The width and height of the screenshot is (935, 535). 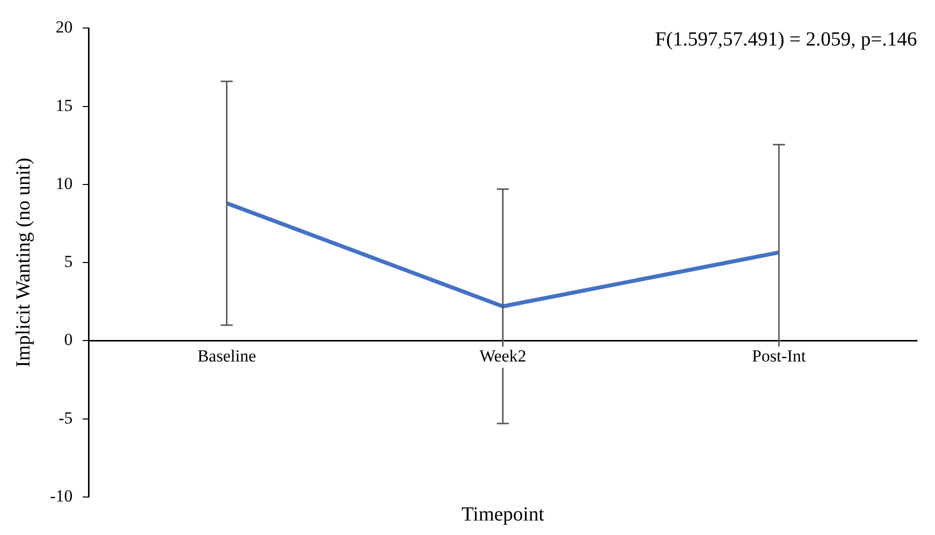 I want to click on x-axis-title: Timepoint, so click(x=503, y=514).